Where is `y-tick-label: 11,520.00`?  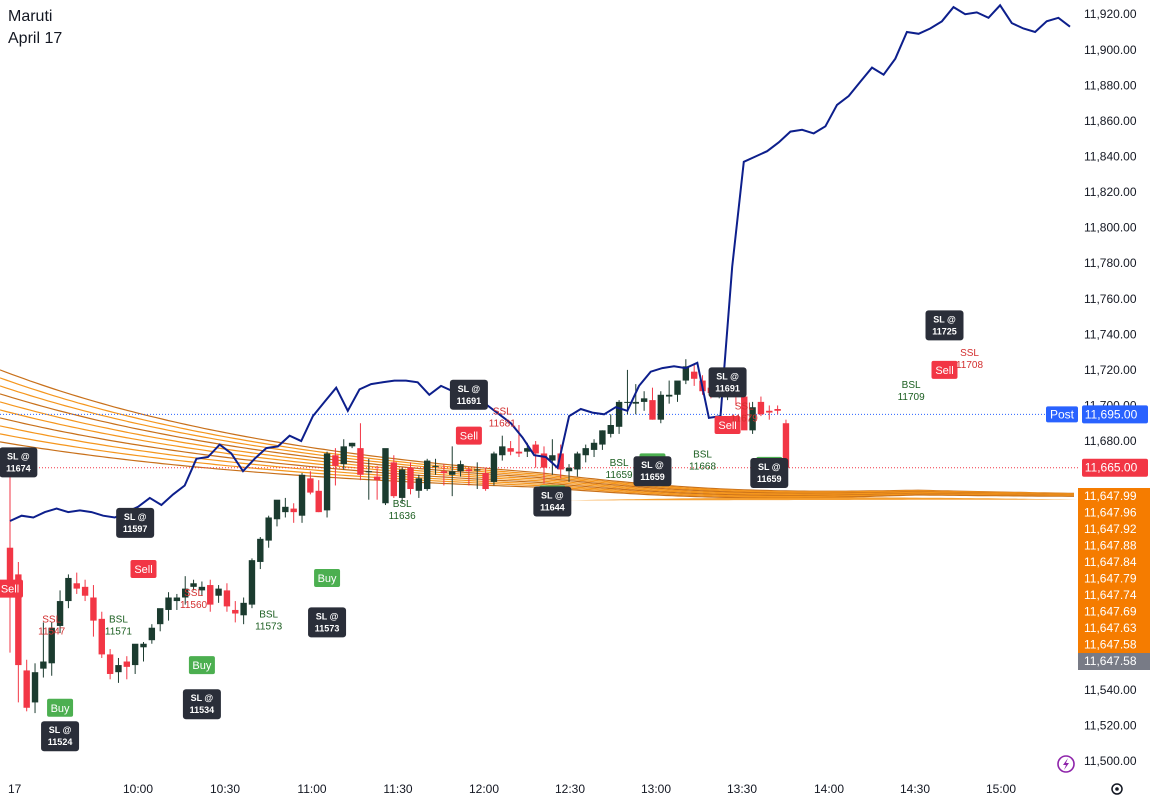 y-tick-label: 11,520.00 is located at coordinates (1110, 726).